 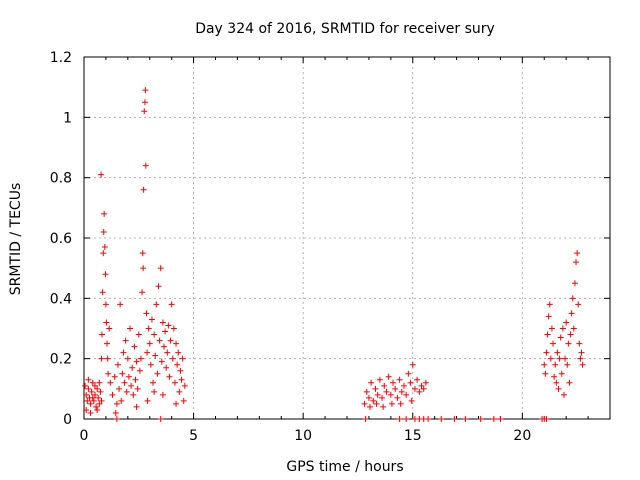 I want to click on y-tick-label: 0, so click(x=67, y=420).